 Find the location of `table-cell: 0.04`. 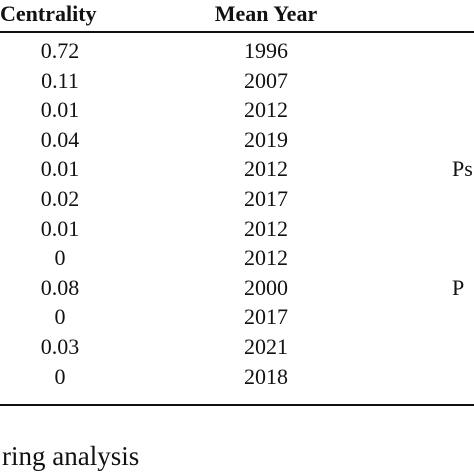

table-cell: 0.04 is located at coordinates (60, 139).